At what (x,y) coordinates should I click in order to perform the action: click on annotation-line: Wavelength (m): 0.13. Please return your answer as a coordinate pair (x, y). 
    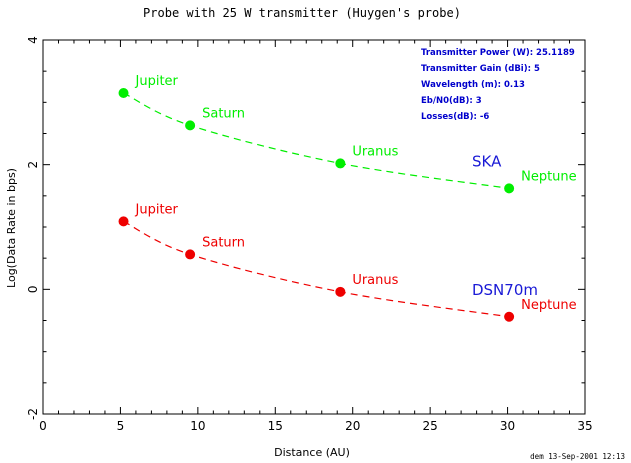
    Looking at the image, I should click on (473, 85).